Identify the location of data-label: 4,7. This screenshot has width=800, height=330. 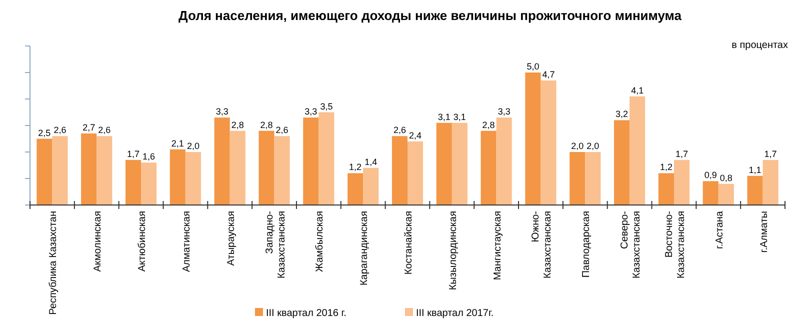
(548, 74).